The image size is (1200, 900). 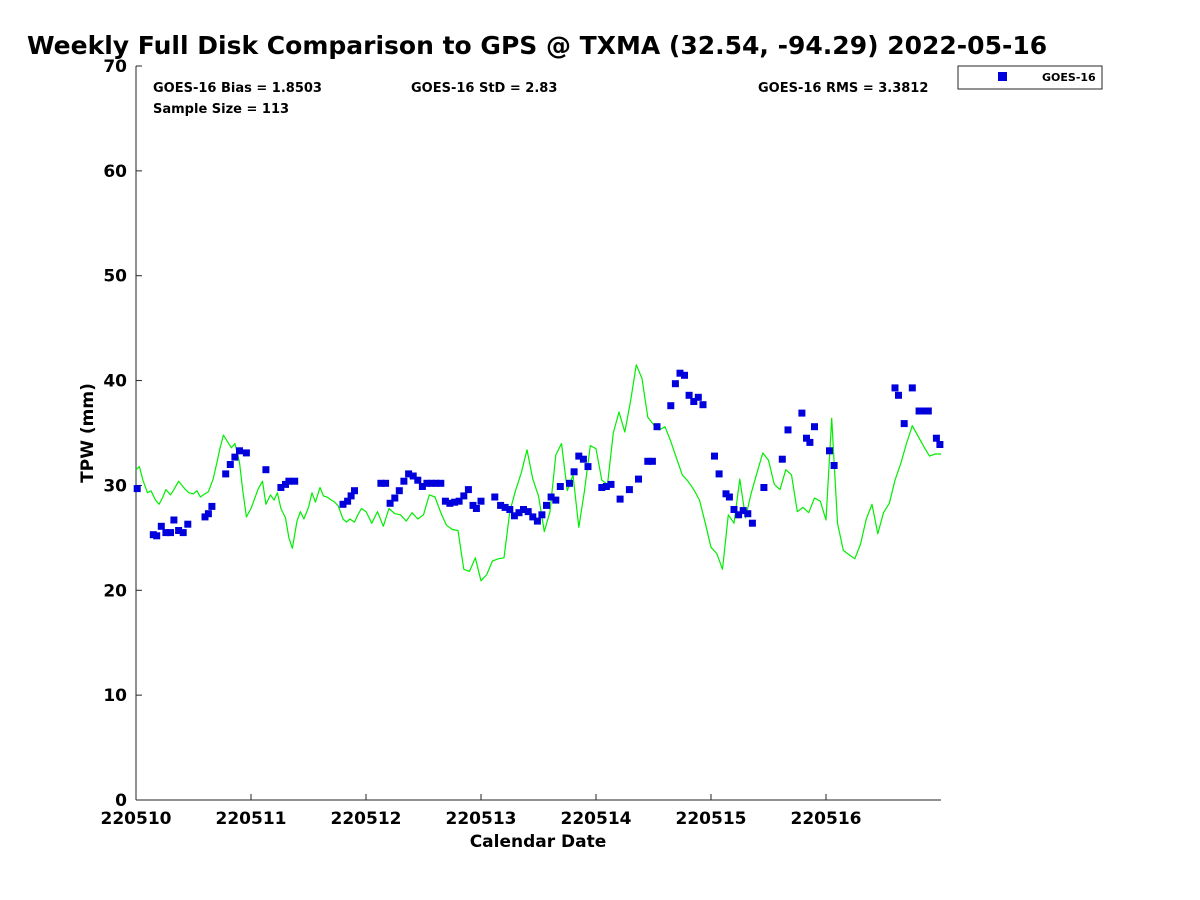 I want to click on y-tick-label: 60, so click(x=115, y=172).